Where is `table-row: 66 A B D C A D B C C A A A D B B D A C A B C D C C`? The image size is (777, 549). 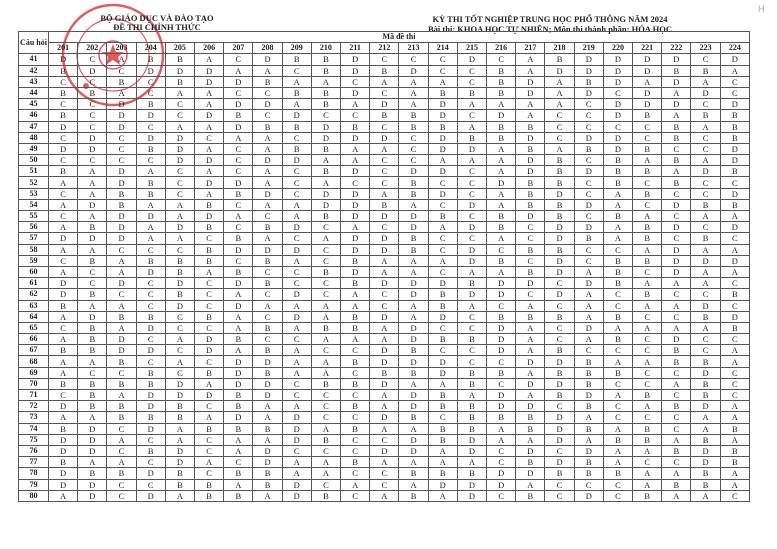 table-row: 66 A B D C A D B C C A A A D B B D A C A B C D C C is located at coordinates (384, 339).